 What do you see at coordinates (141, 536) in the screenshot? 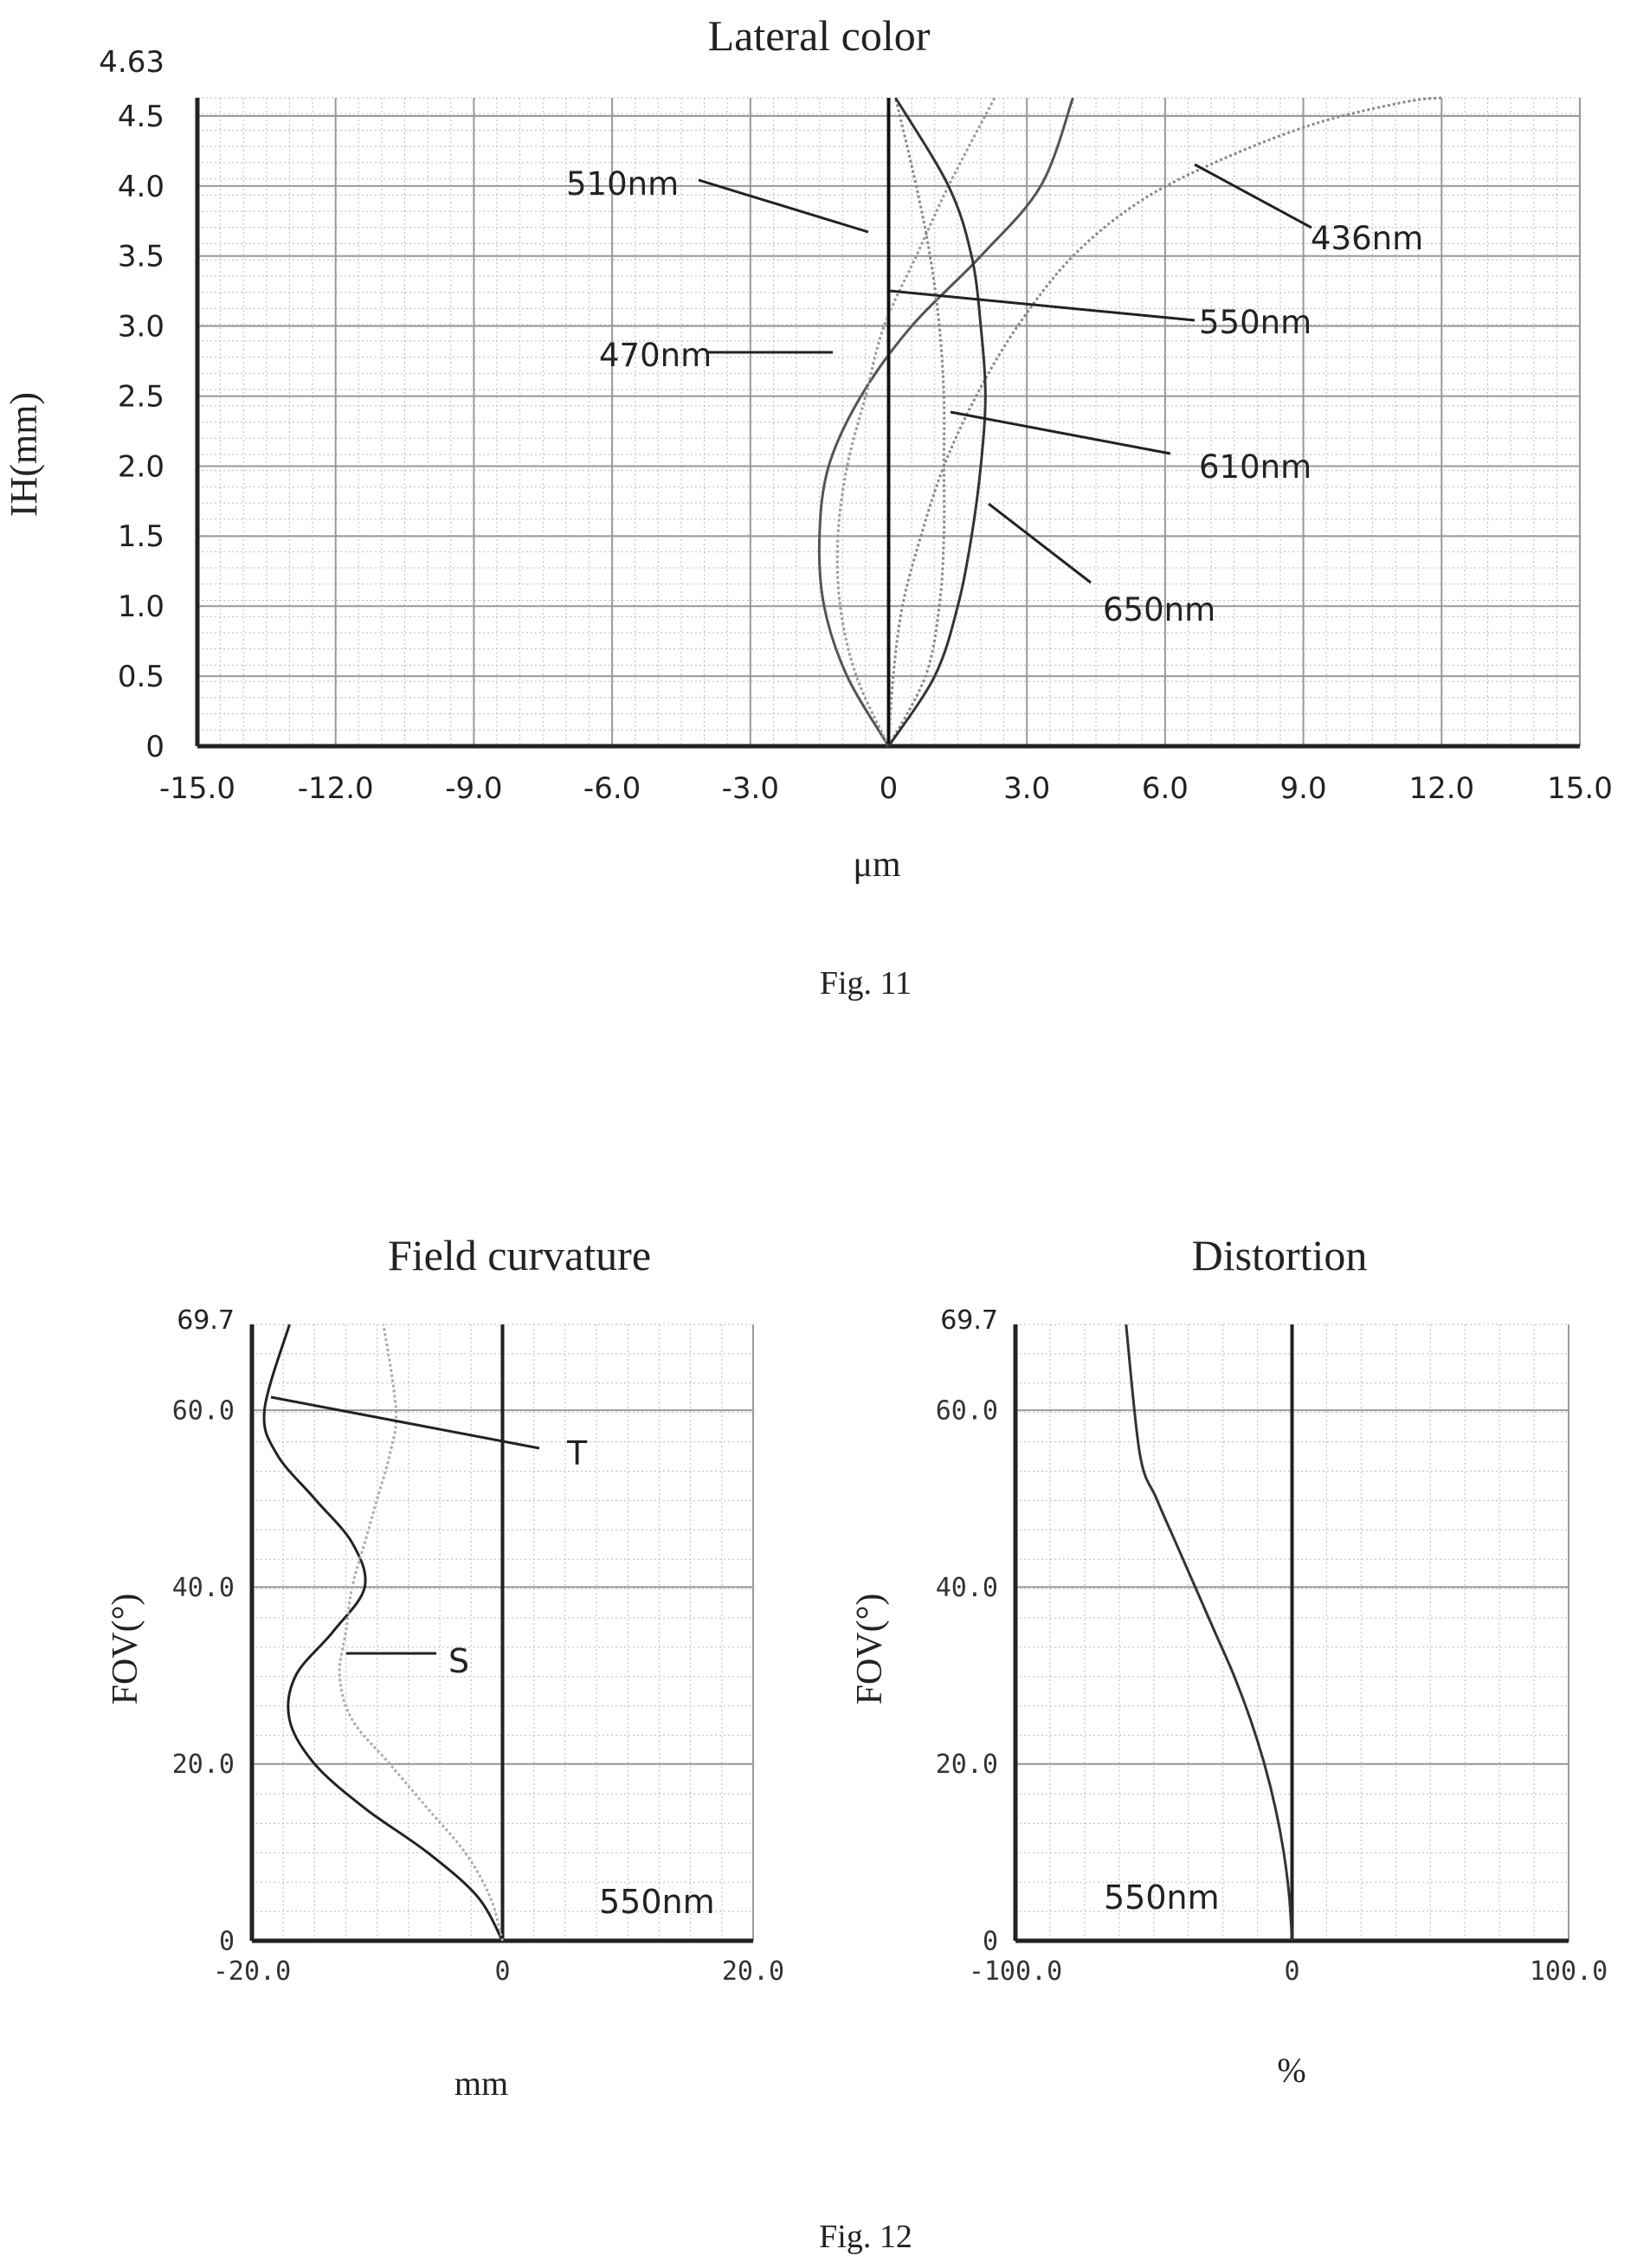
I see `y-tick-label: 1.5` at bounding box center [141, 536].